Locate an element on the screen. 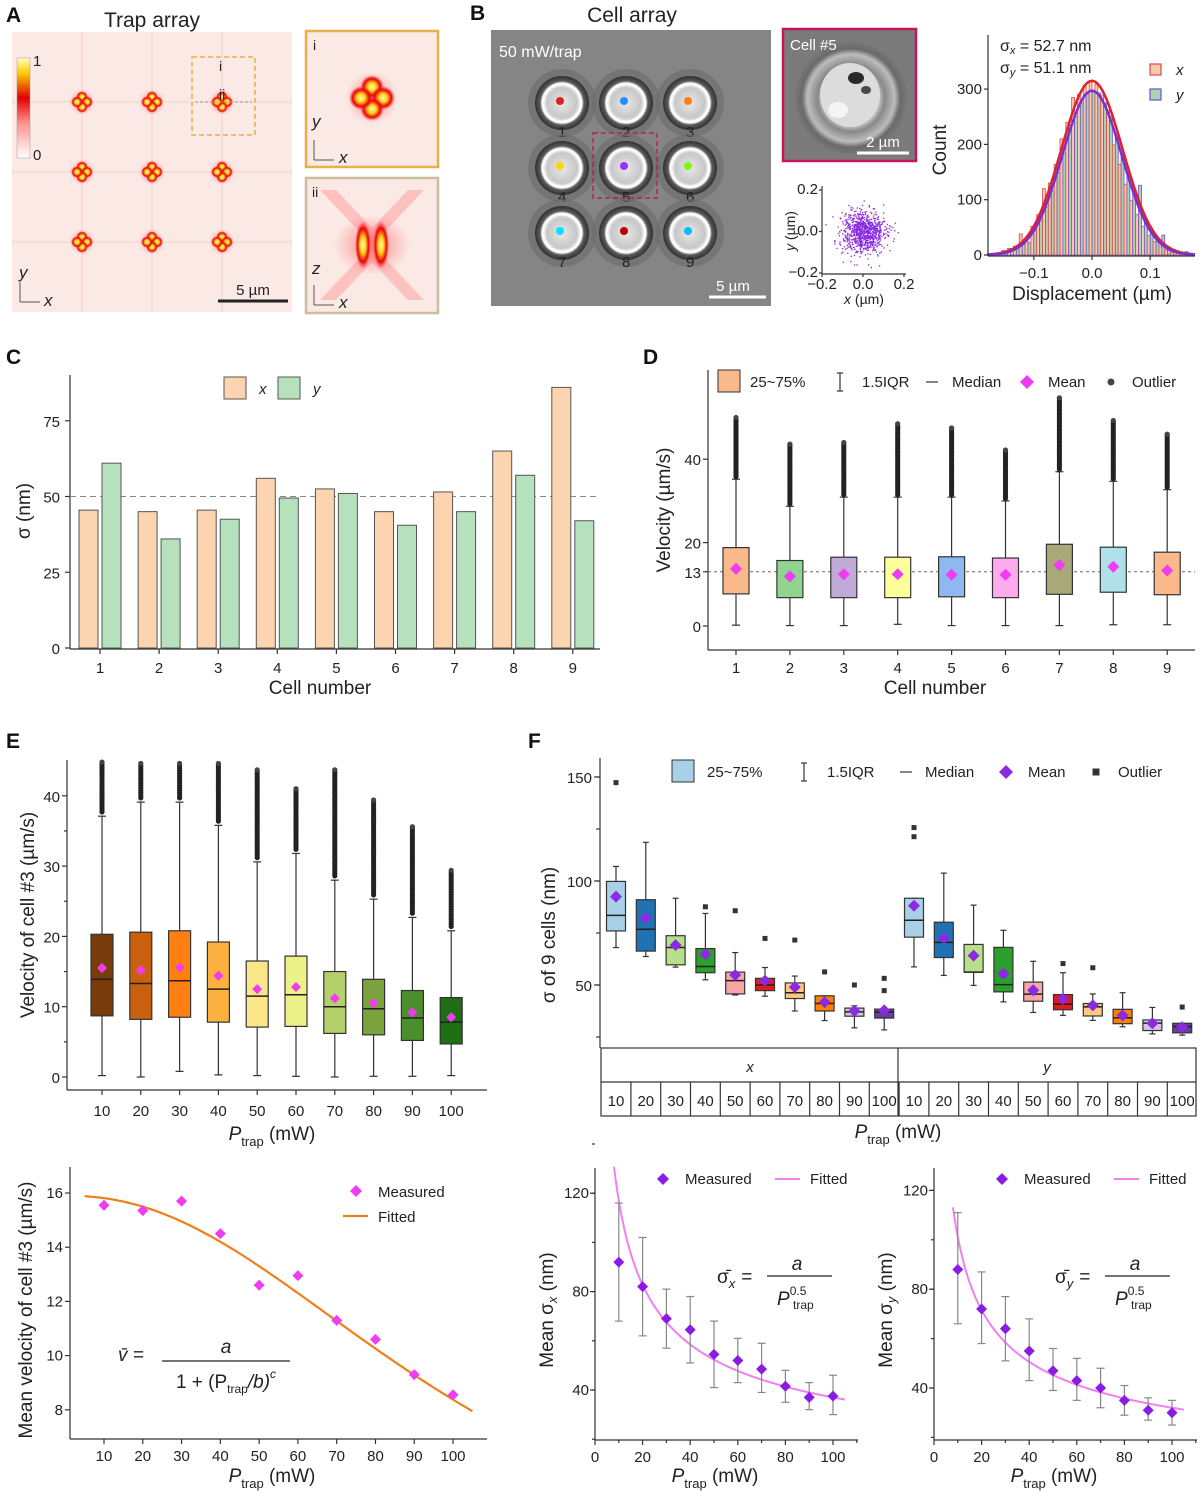 The width and height of the screenshot is (1200, 1494). den-p: P is located at coordinates (783, 1299).